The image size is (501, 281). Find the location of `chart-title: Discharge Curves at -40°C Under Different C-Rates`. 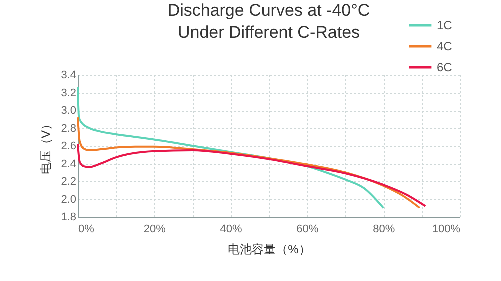

chart-title: Discharge Curves at -40°C Under Different C-Rates is located at coordinates (269, 21).